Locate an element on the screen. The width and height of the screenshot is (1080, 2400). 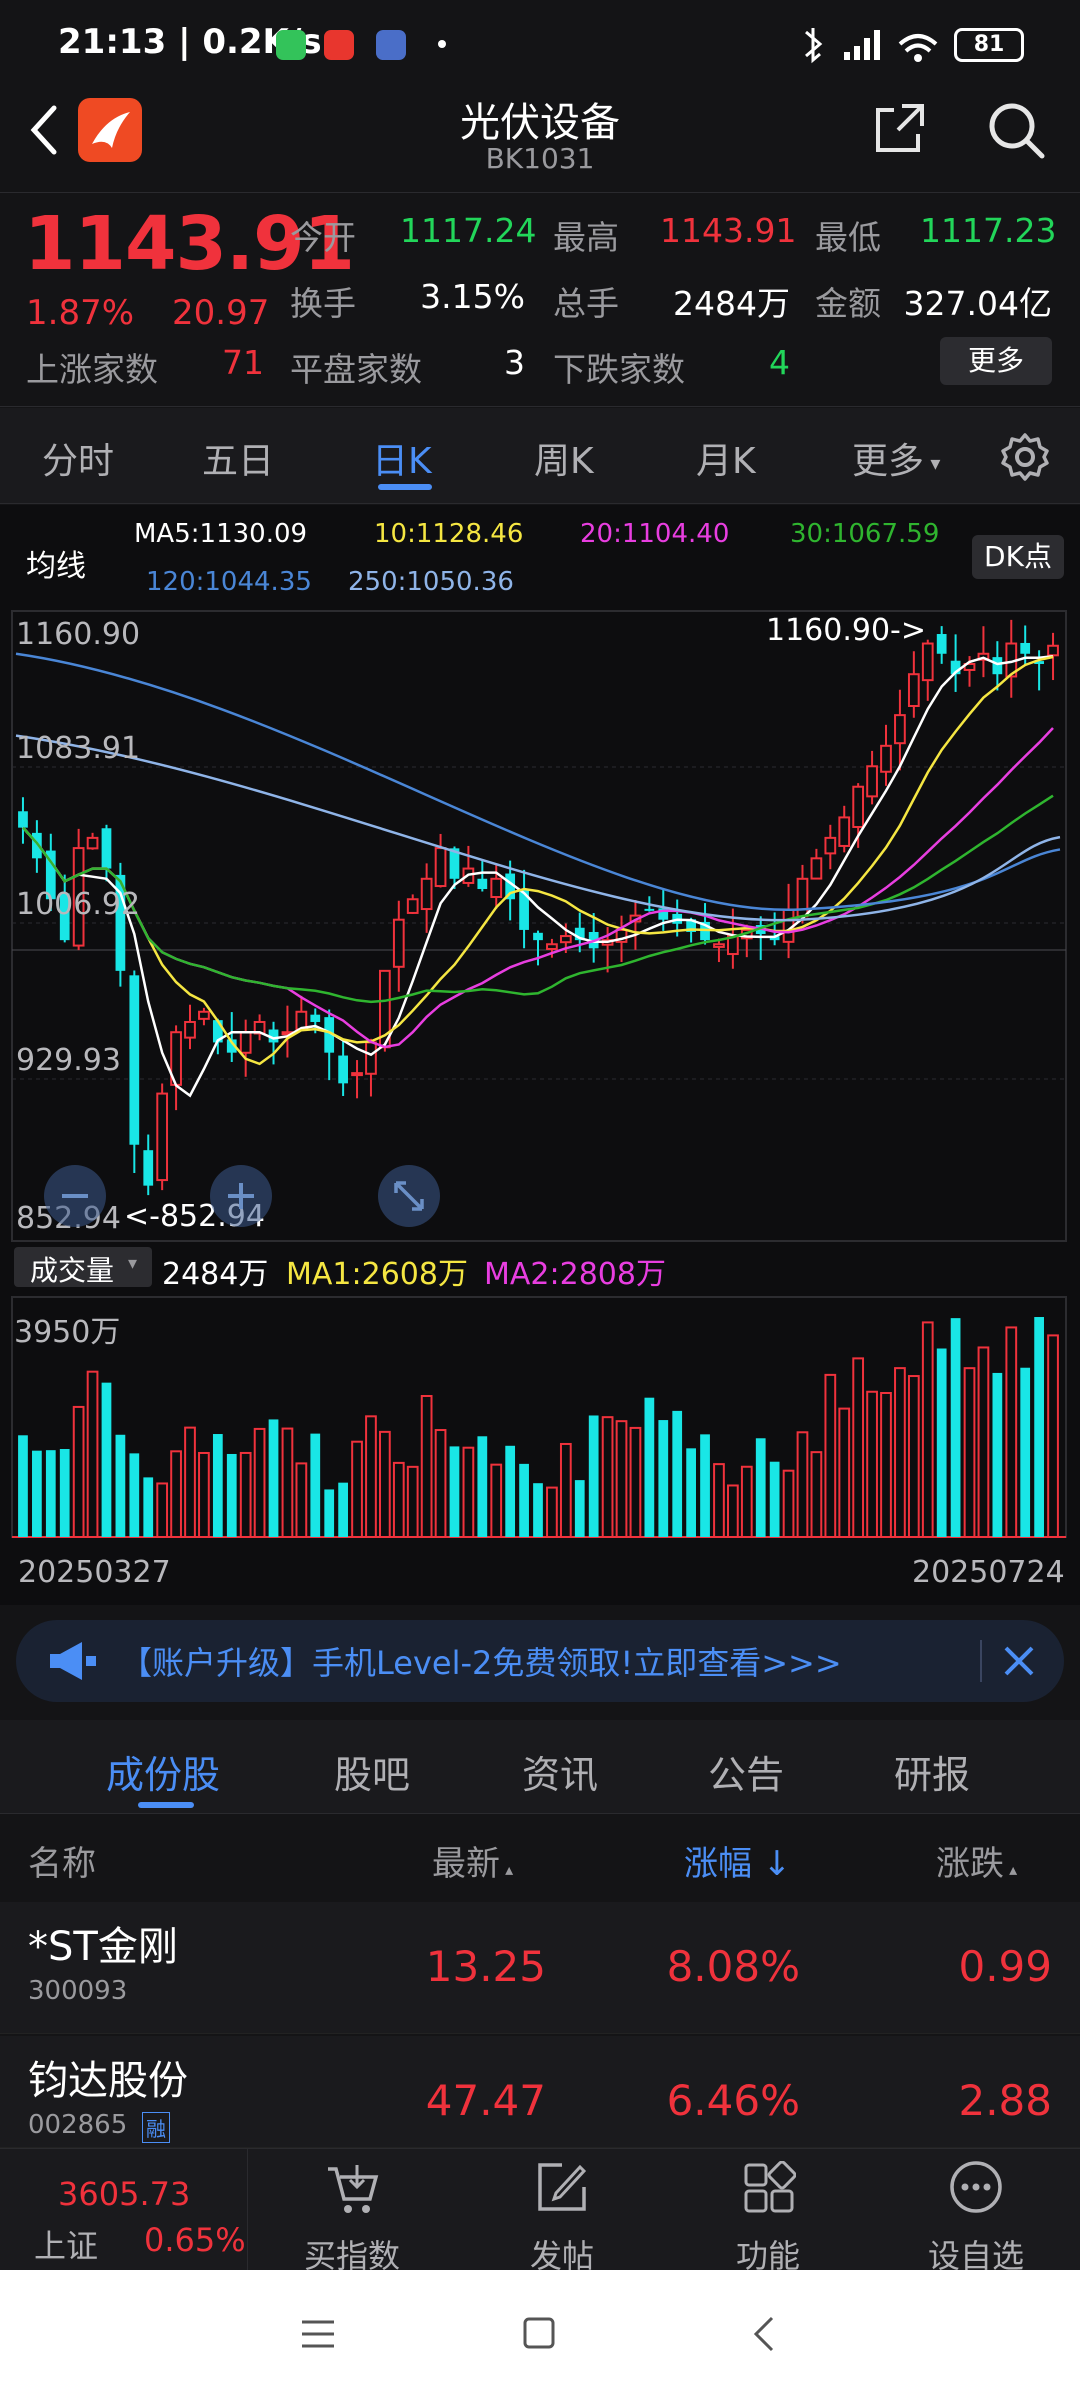
sector-code: BK1031 is located at coordinates (540, 158).